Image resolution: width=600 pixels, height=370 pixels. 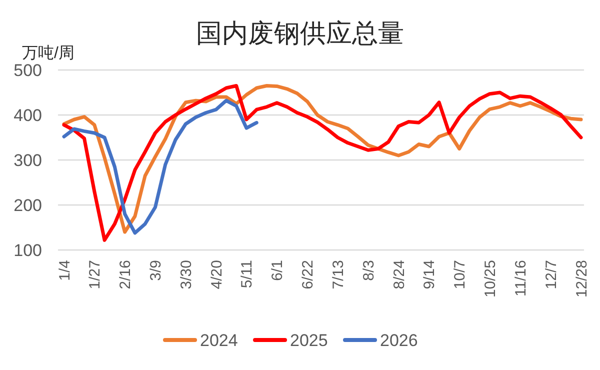 What do you see at coordinates (369, 270) in the screenshot?
I see `x-tick-label: 8/3` at bounding box center [369, 270].